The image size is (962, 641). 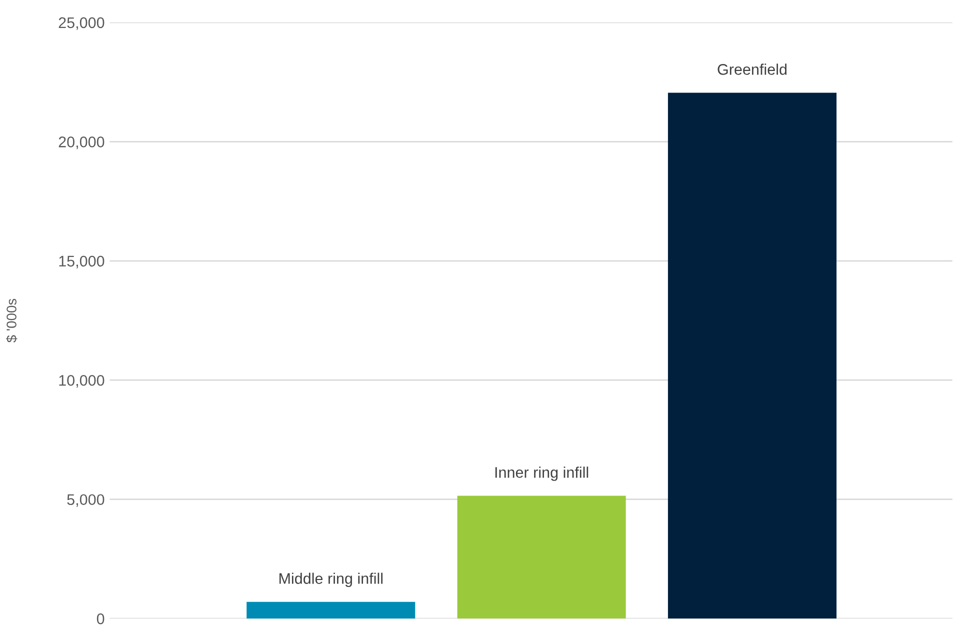 I want to click on y-tick-label: 0, so click(x=100, y=618).